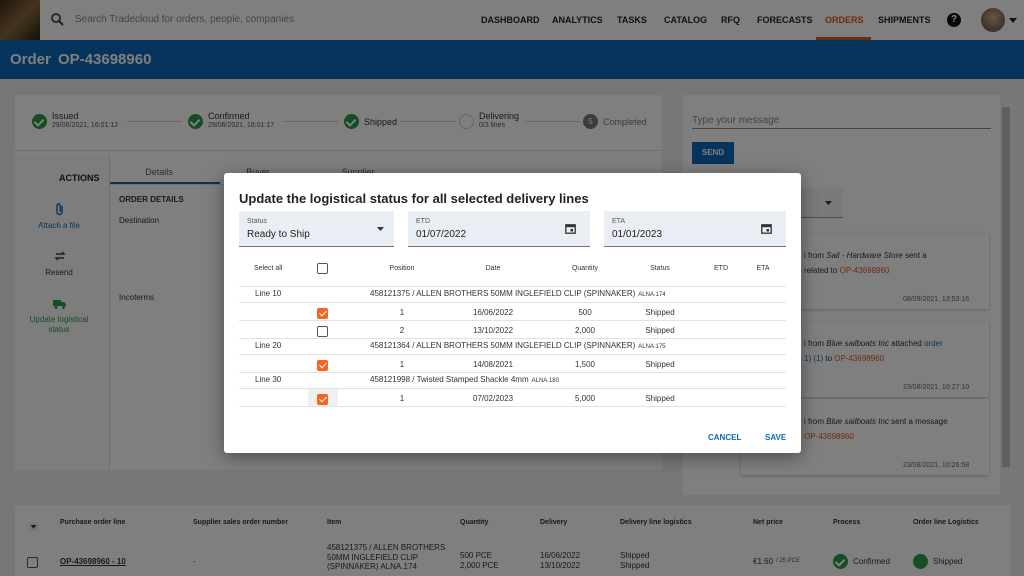  What do you see at coordinates (322, 268) in the screenshot?
I see `select-all-checkbox` at bounding box center [322, 268].